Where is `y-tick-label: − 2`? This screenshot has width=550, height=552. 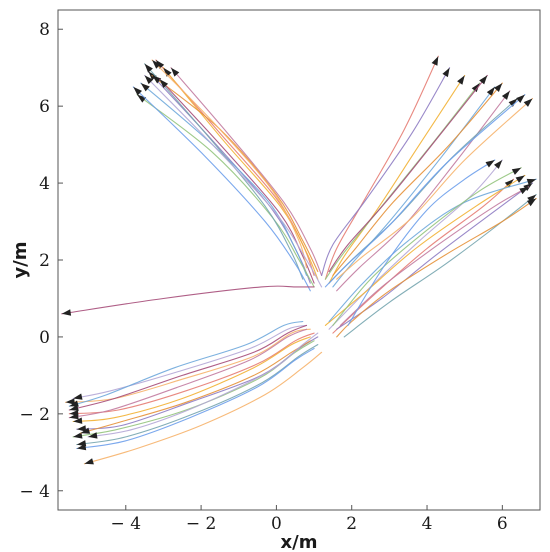
y-tick-label: − 2 is located at coordinates (35, 415).